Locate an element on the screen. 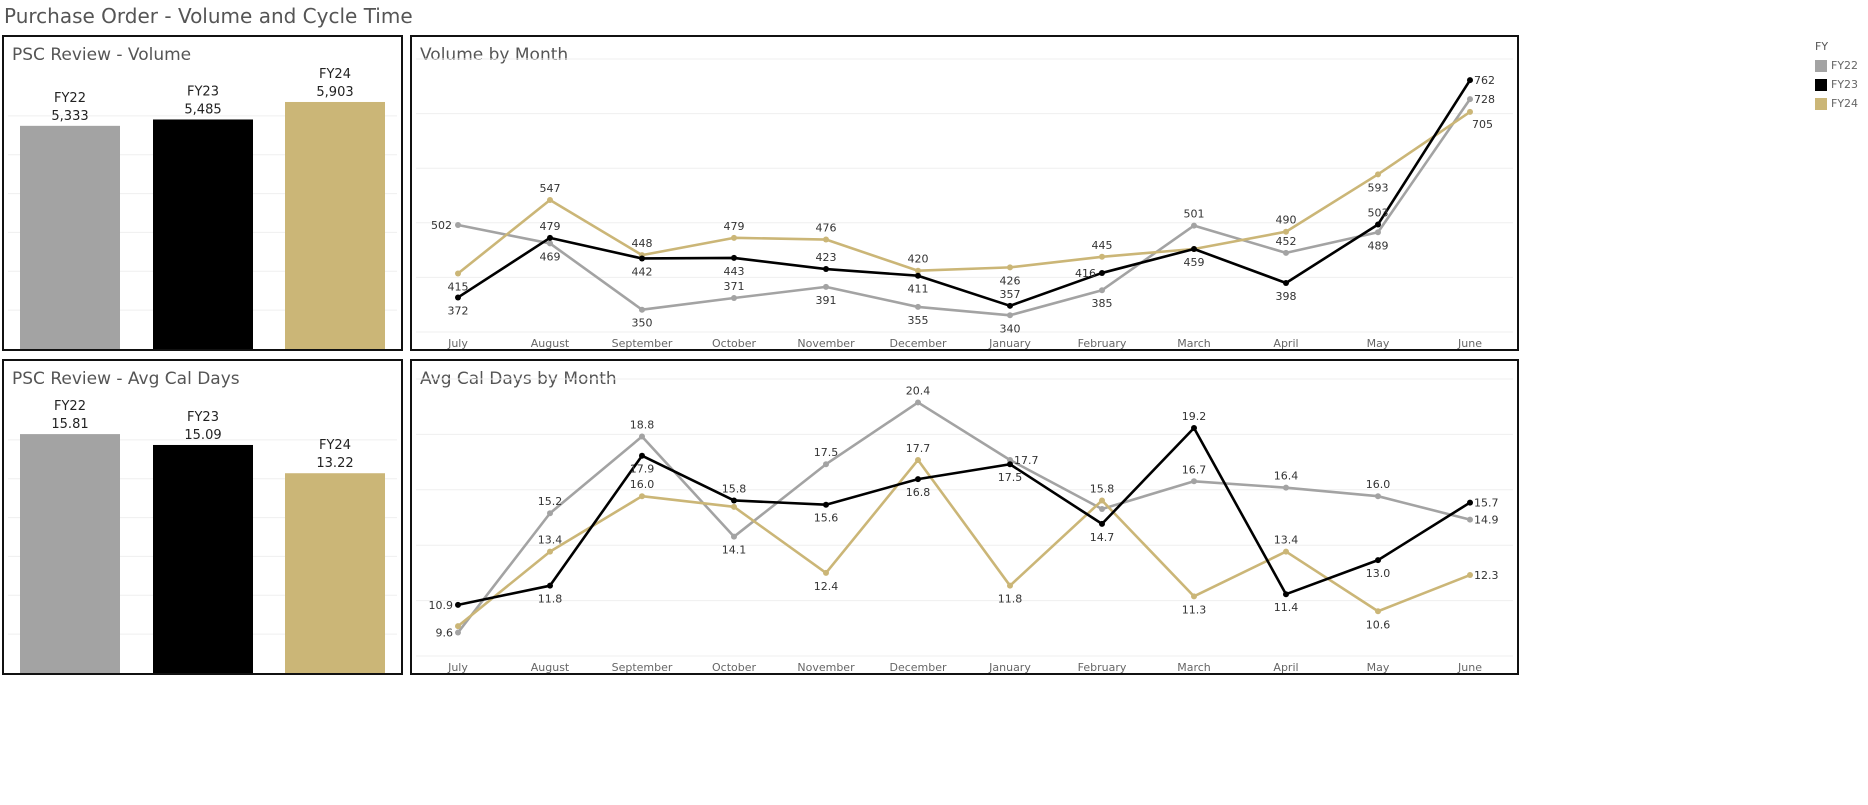 Image resolution: width=1868 pixels, height=805 pixels. legend-item-fy23: FY23 is located at coordinates (1841, 84).